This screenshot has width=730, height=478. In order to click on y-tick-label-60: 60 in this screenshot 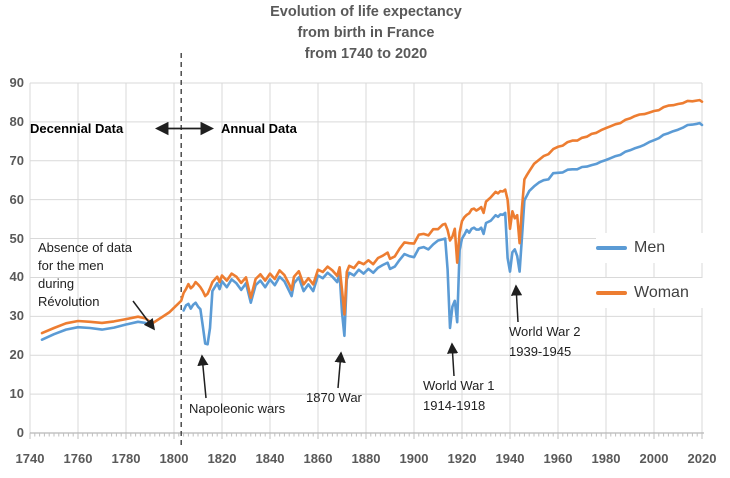, I will do `click(16, 199)`.